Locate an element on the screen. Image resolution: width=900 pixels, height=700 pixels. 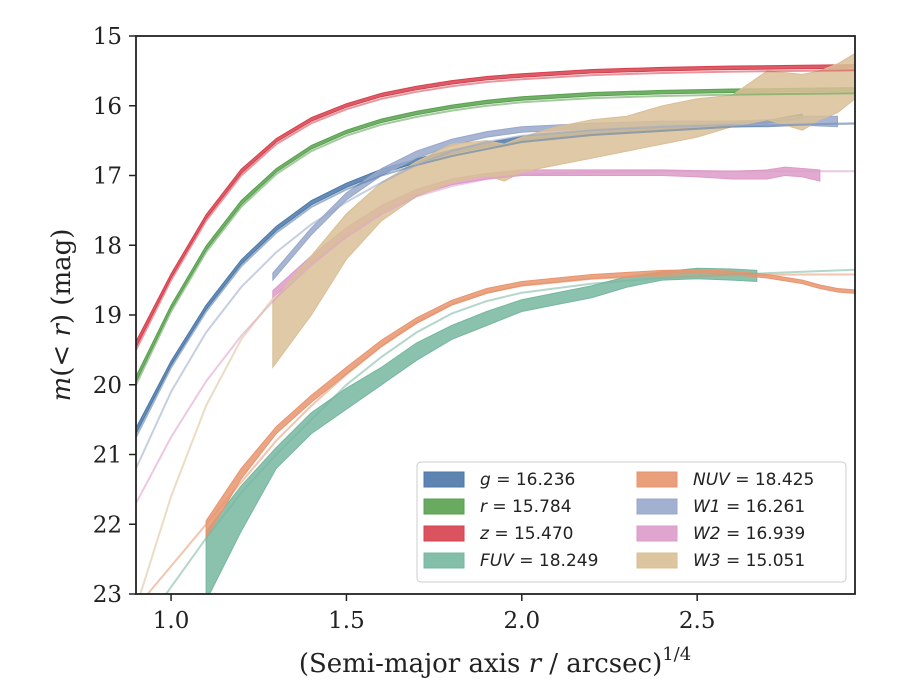
legend-label-w1: W1 = 16.261 is located at coordinates (749, 507).